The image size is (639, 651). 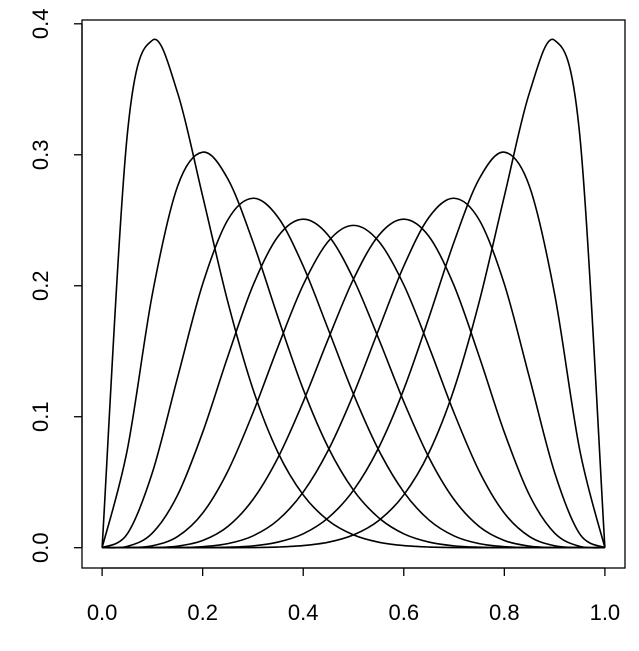 I want to click on x-tick-label: 0.4, so click(x=303, y=612).